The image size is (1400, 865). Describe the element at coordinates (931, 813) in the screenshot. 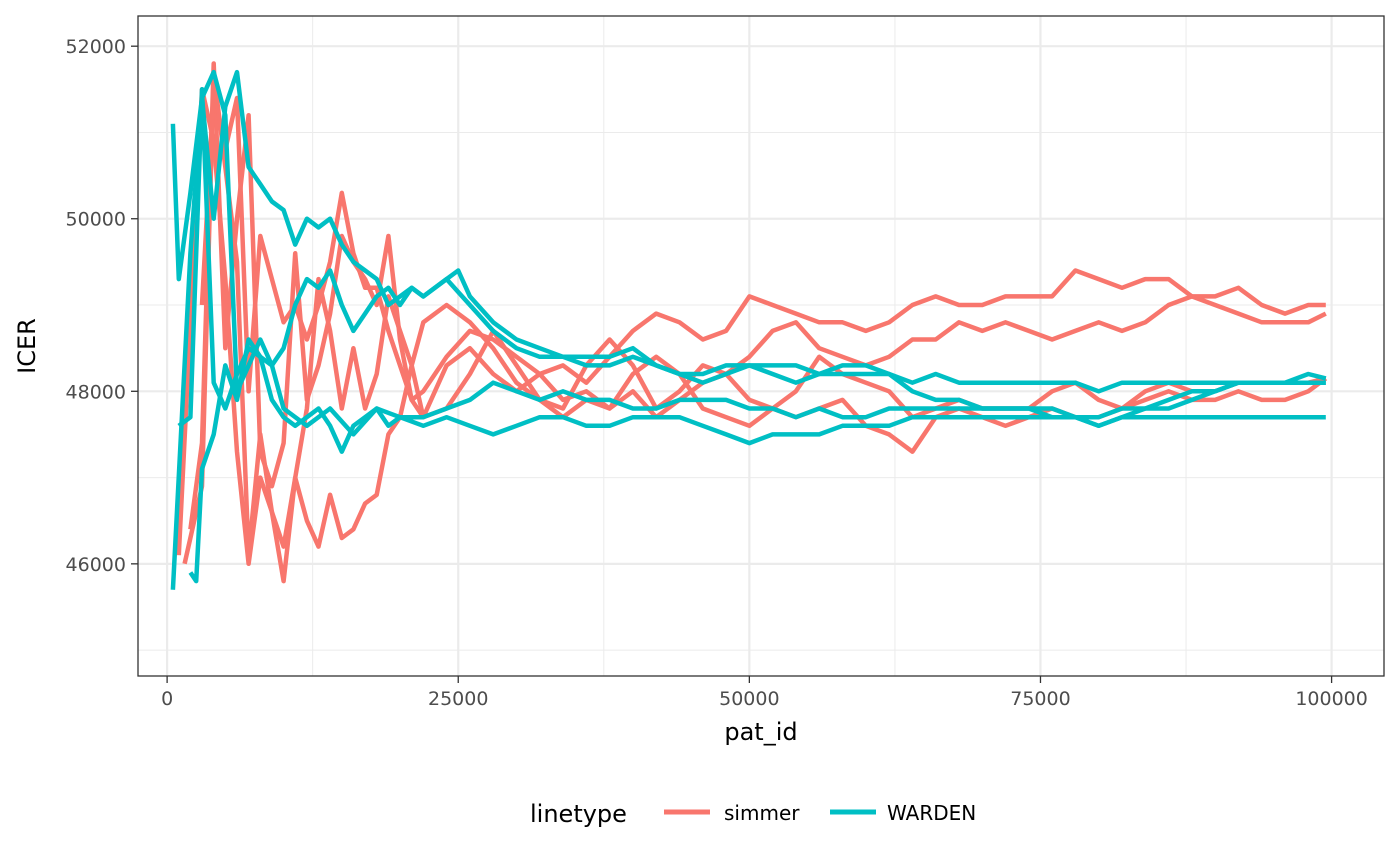

I see `legend-label-warden: WARDEN` at that location.